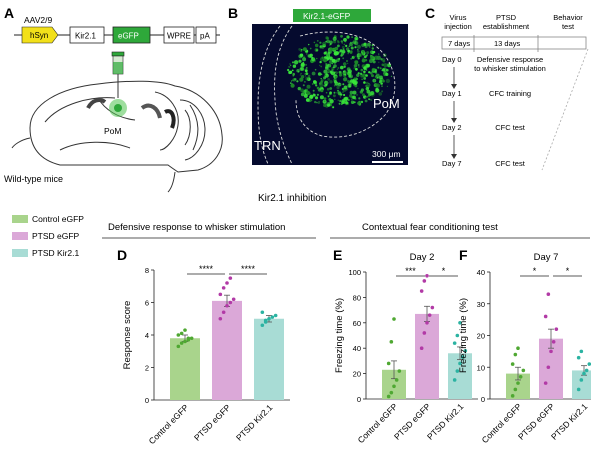 This screenshot has width=591, height=458. I want to click on panel-c-label: C, so click(430, 13).